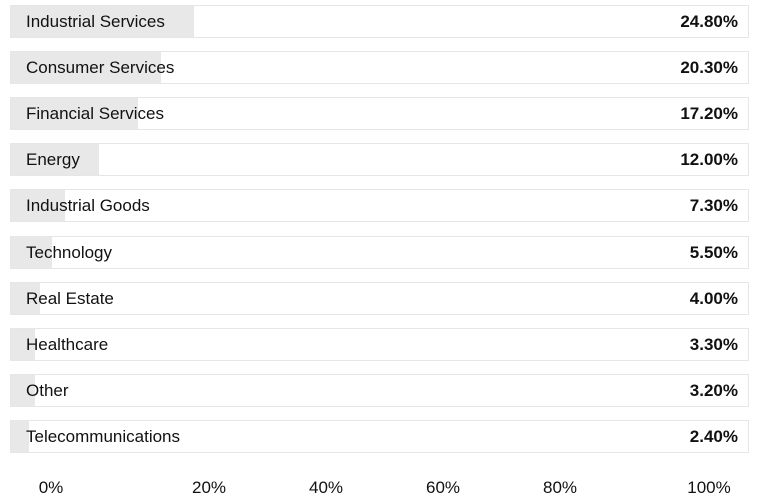 The height and width of the screenshot is (504, 767). What do you see at coordinates (47, 390) in the screenshot?
I see `category-label: Other` at bounding box center [47, 390].